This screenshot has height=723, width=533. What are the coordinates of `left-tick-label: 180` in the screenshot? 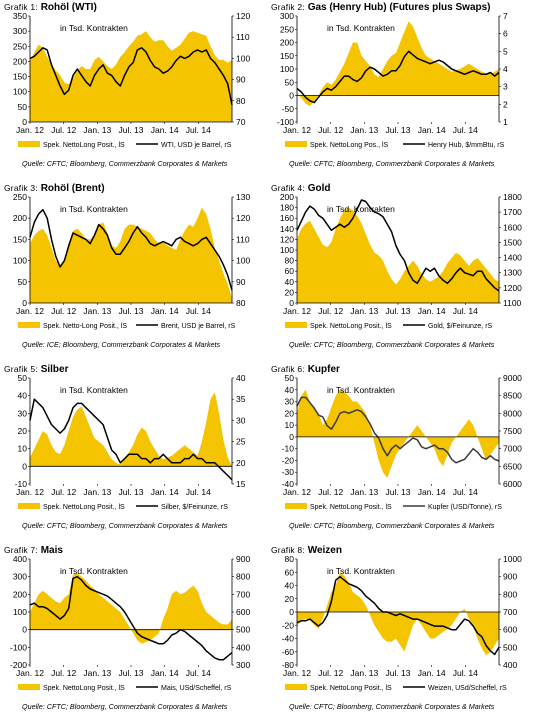 It's located at (287, 208).